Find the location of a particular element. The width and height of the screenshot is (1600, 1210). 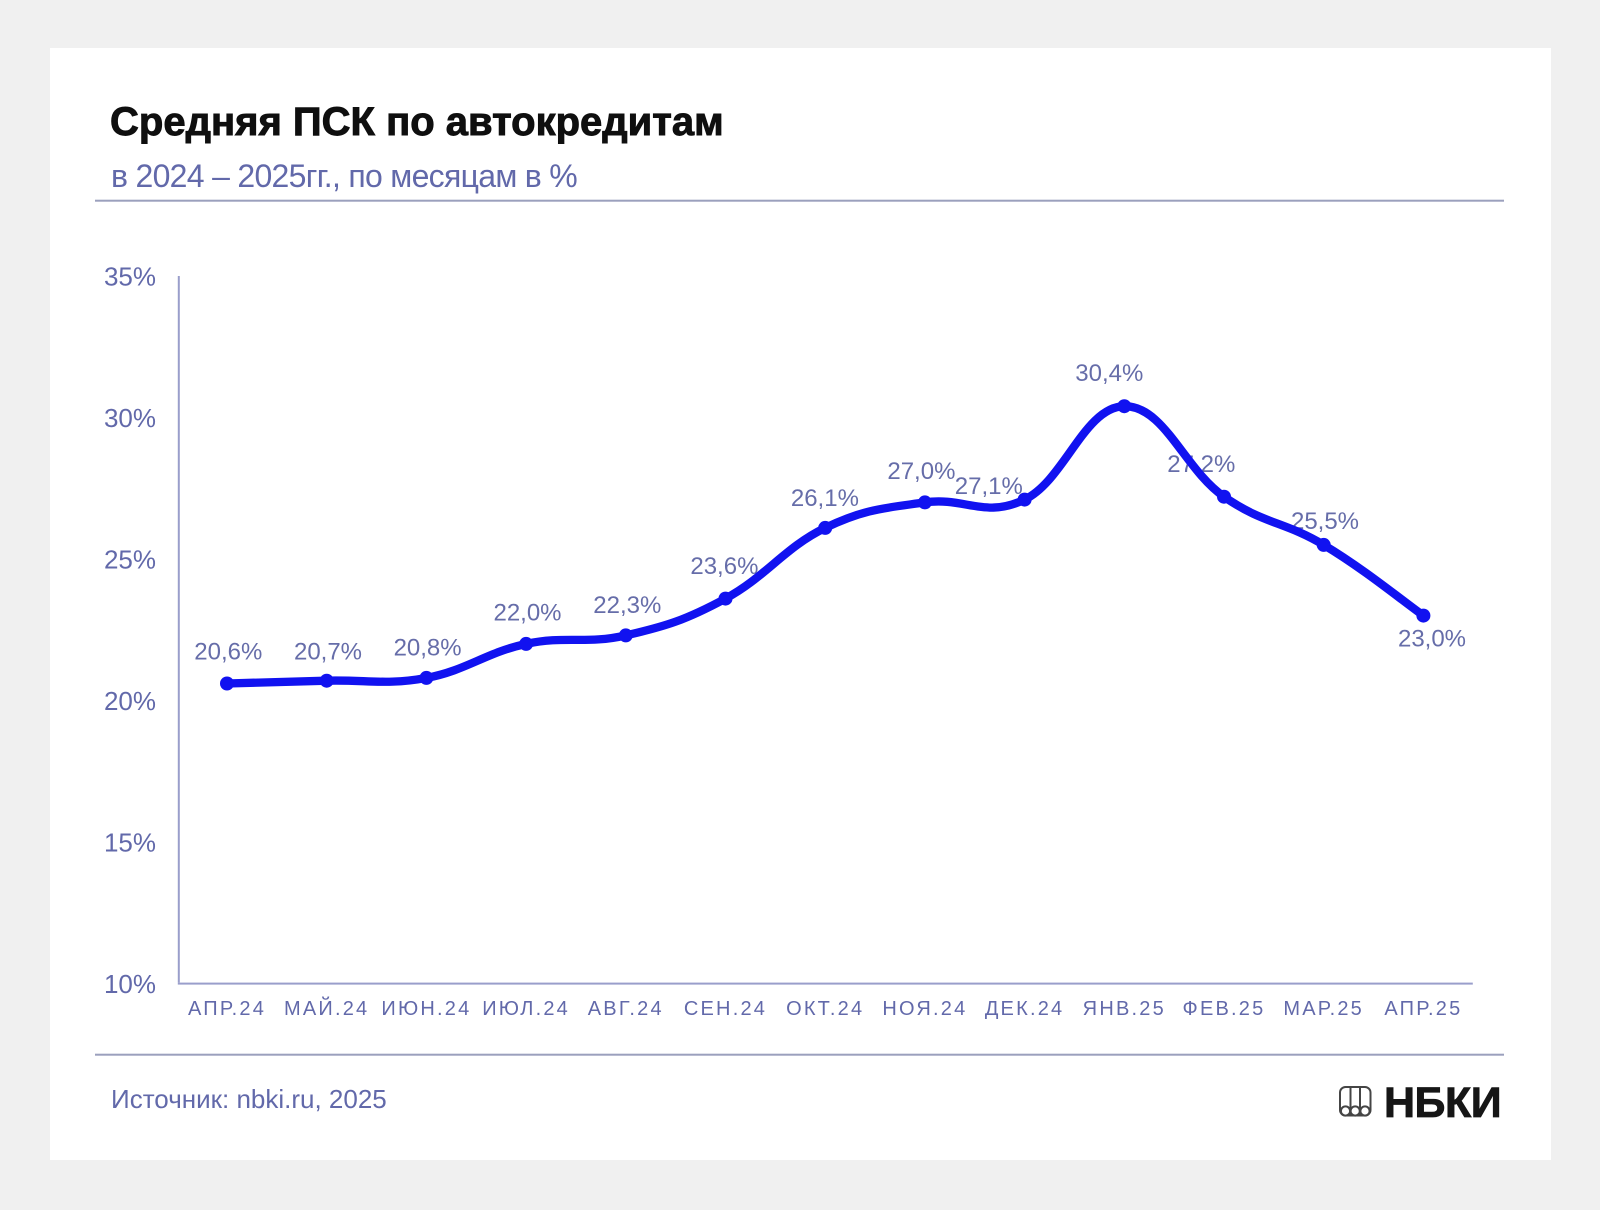

svg-text: 30,4% is located at coordinates (1109, 373).